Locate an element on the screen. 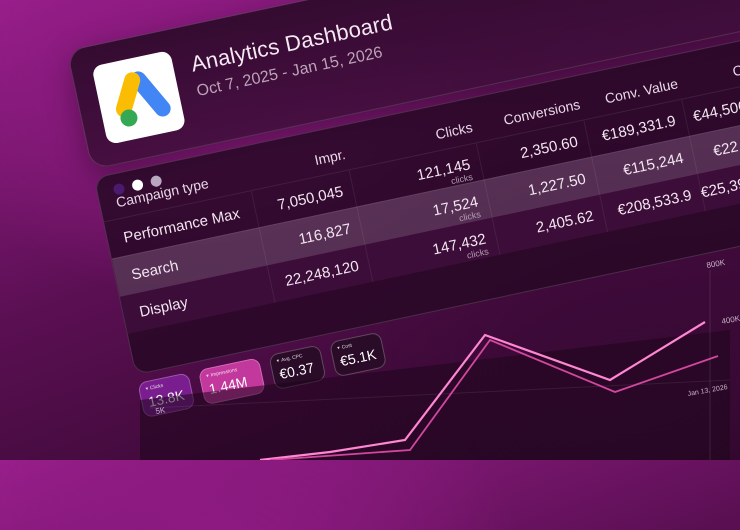 Image resolution: width=740 pixels, height=530 pixels. kpi-label: Cost is located at coordinates (347, 346).